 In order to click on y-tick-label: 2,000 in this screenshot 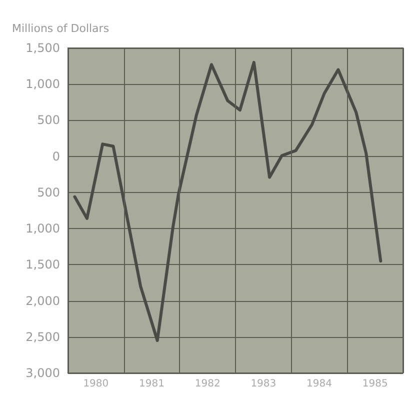, I will do `click(43, 301)`.